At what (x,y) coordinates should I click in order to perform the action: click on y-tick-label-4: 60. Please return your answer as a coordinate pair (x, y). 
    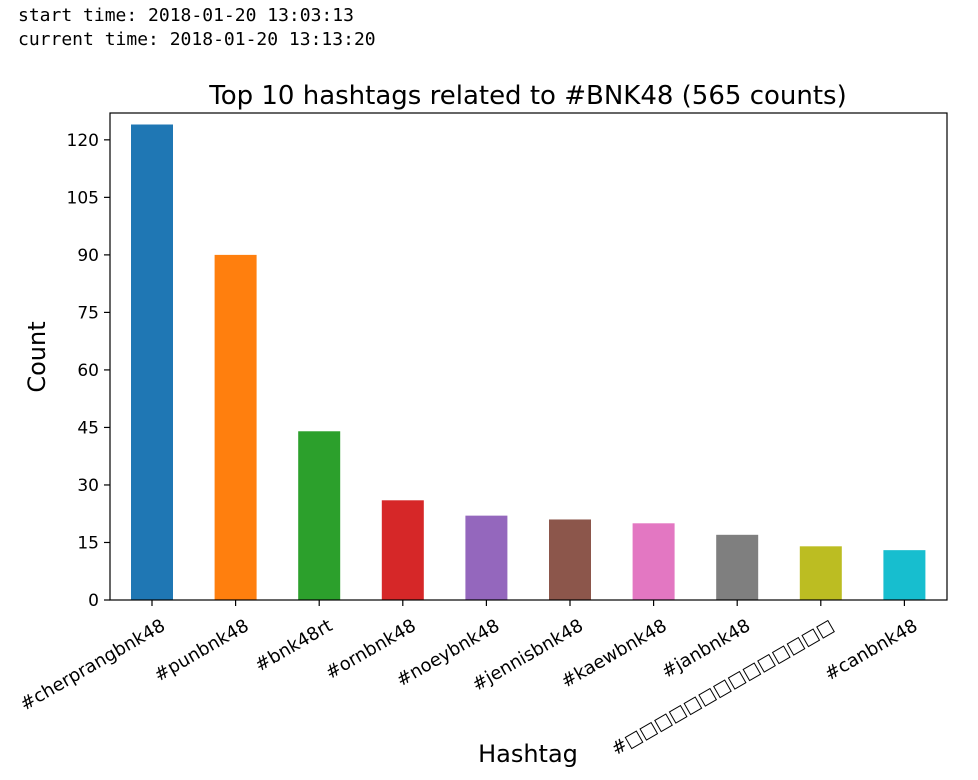
    Looking at the image, I should click on (88, 371).